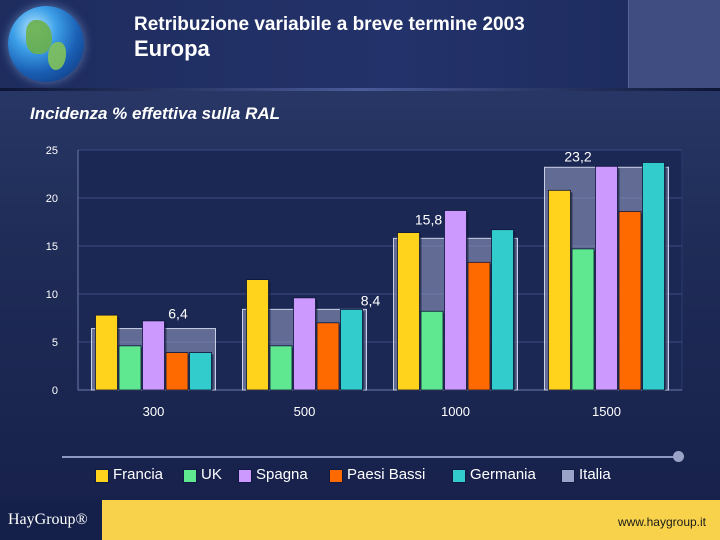  Describe the element at coordinates (360, 89) in the screenshot. I see `header-divider` at that location.